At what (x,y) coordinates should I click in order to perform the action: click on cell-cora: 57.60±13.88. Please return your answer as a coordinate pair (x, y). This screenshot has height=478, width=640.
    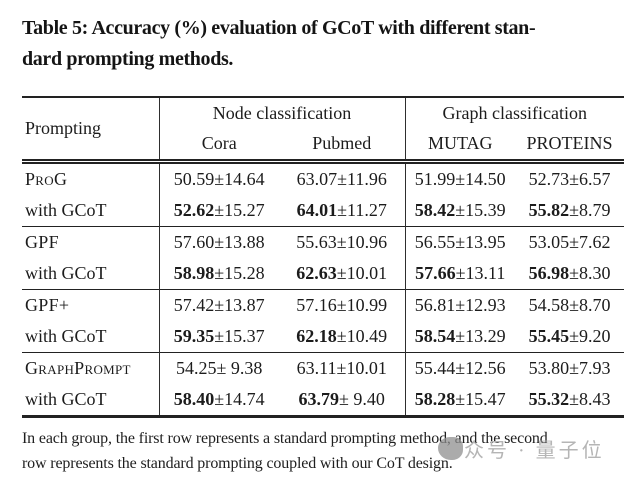
    Looking at the image, I should click on (218, 242).